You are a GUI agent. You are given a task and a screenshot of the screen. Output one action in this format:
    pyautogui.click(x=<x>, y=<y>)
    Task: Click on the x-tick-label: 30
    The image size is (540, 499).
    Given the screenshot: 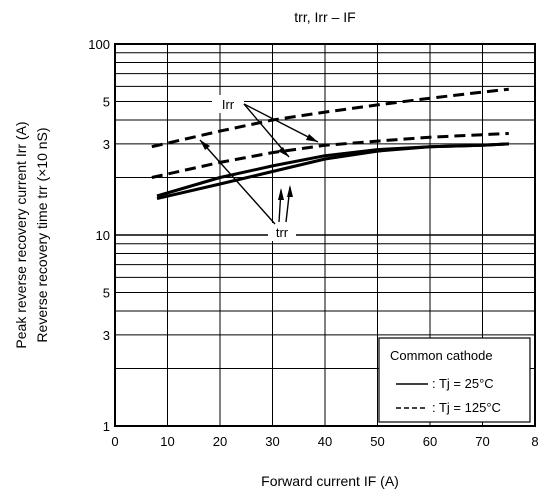 What is the action you would take?
    pyautogui.click(x=272, y=441)
    